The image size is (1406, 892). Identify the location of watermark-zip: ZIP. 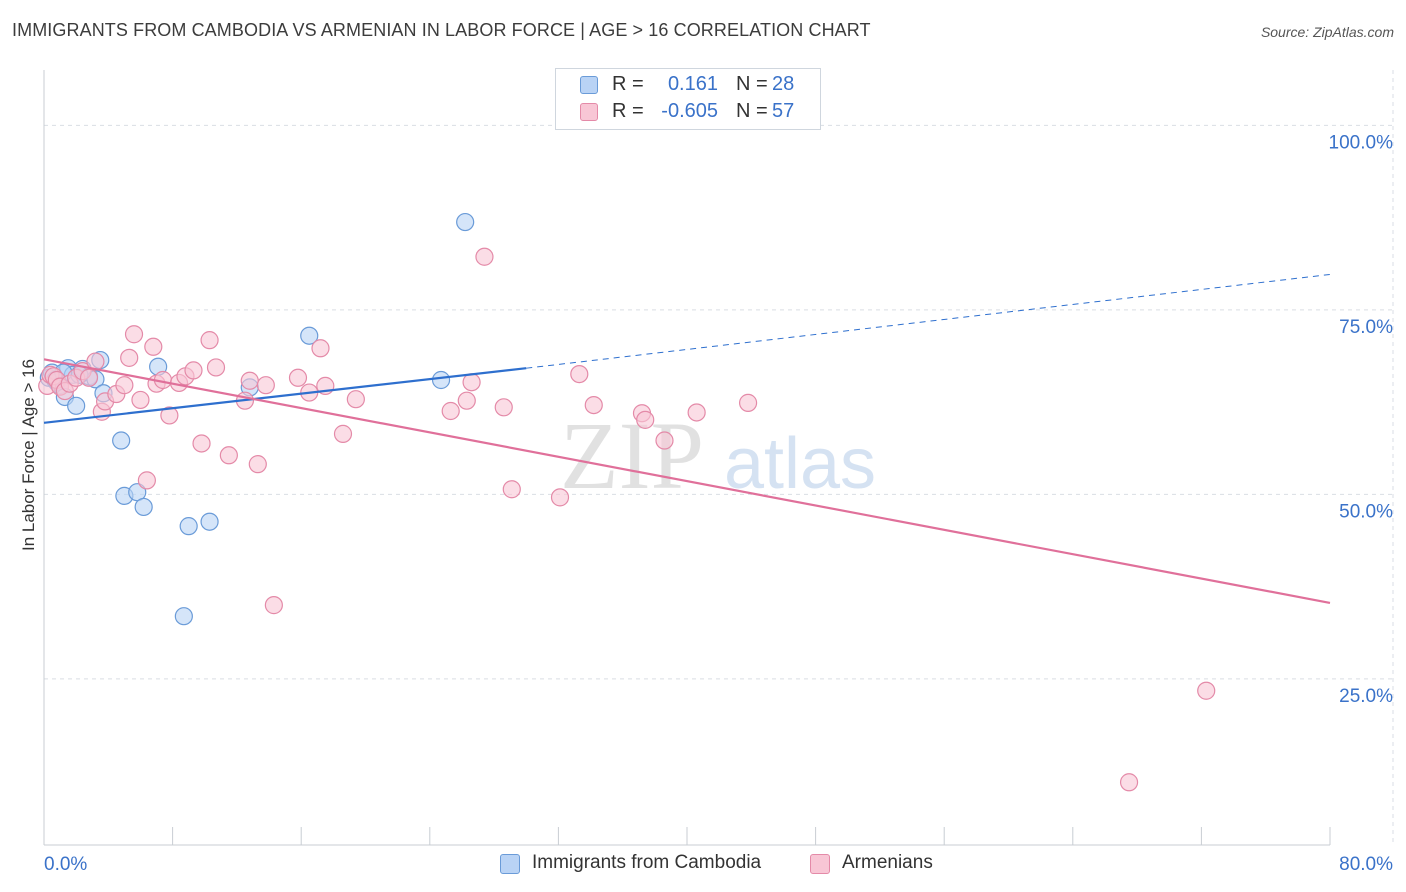
(632, 455).